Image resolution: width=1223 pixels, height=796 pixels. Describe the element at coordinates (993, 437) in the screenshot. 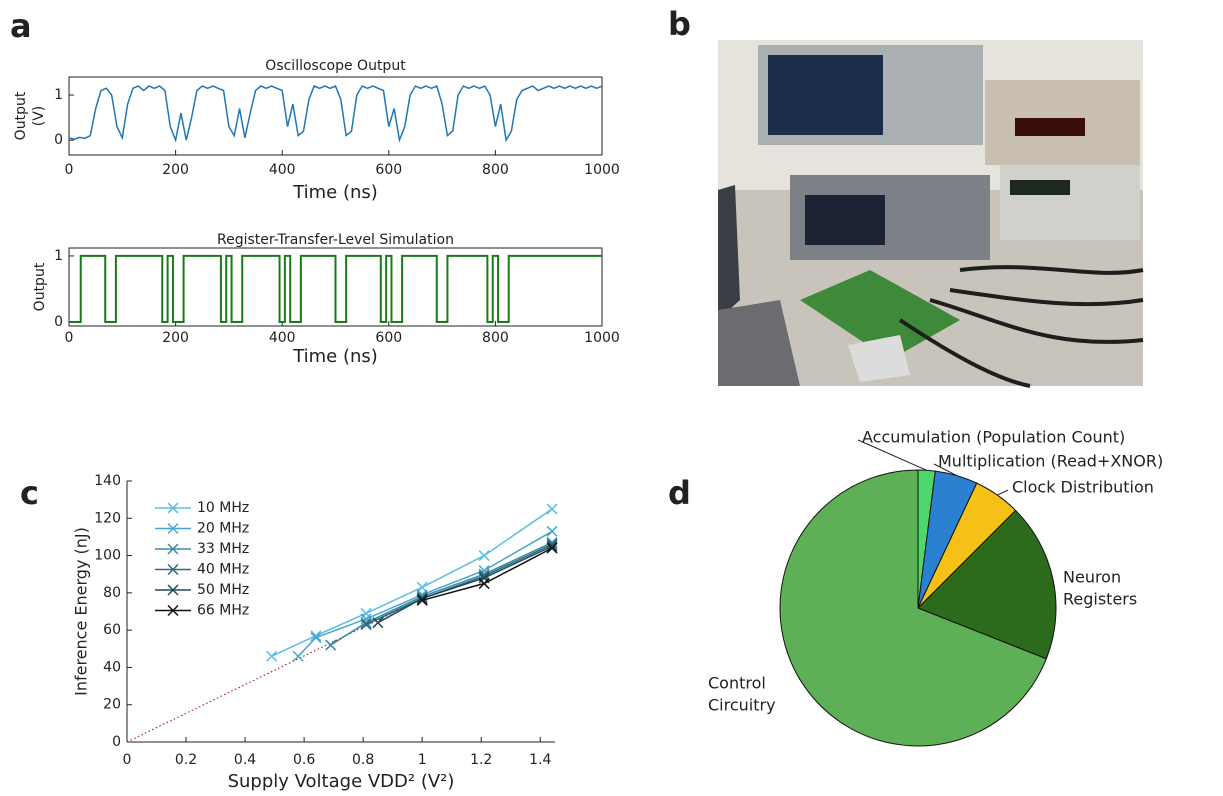

I see `slice-label: Accumulation (Population Count)` at that location.